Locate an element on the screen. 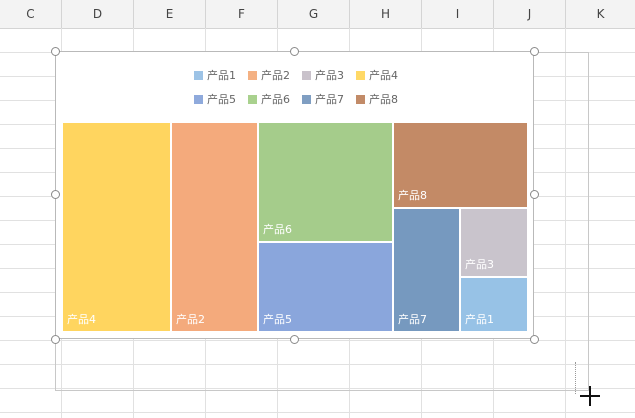 The image size is (635, 418). column-header-d: D is located at coordinates (98, 14).